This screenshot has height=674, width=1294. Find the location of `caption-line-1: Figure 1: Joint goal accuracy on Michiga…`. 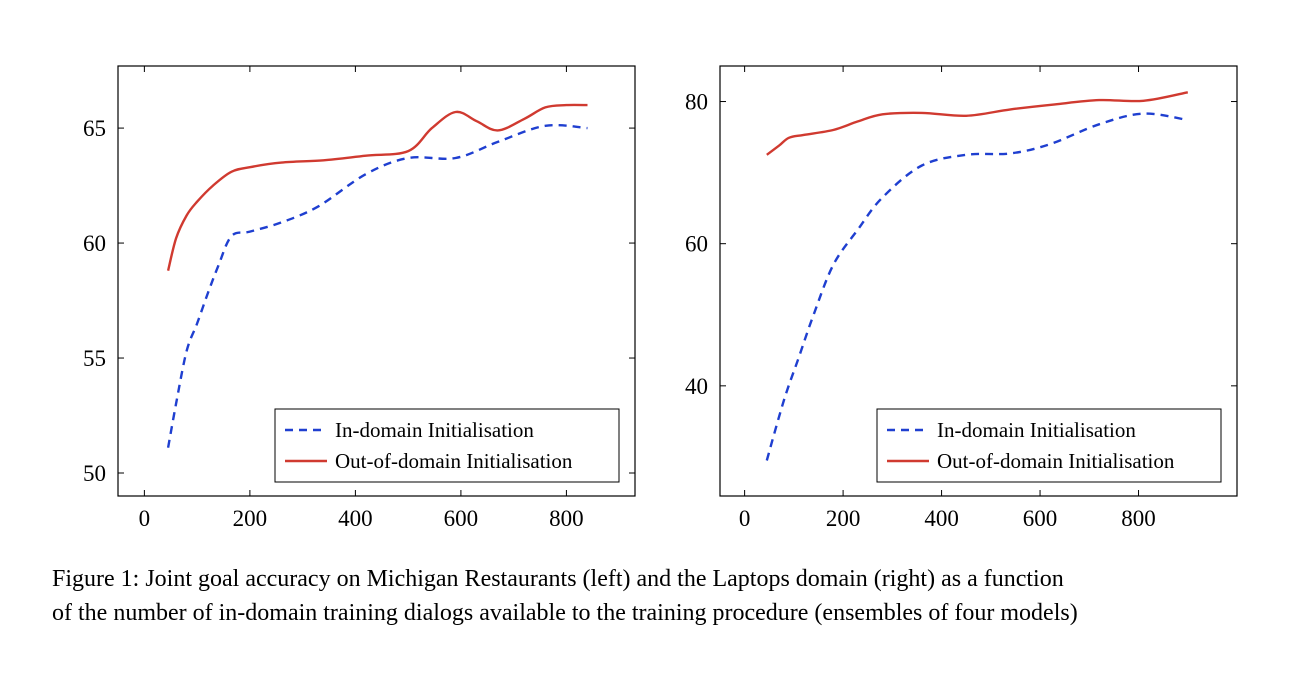

caption-line-1: Figure 1: Joint goal accuracy on Michiga… is located at coordinates (558, 579).